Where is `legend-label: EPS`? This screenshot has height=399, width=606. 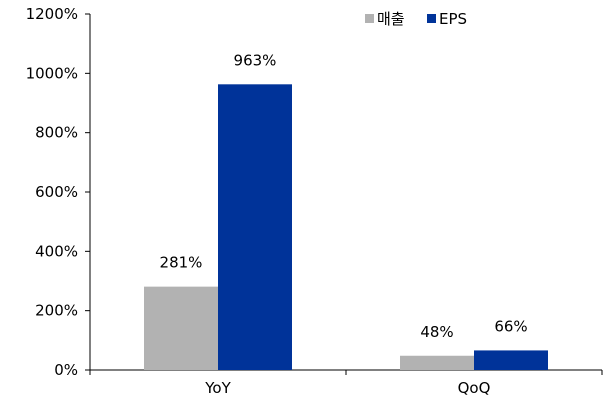 legend-label: EPS is located at coordinates (453, 19).